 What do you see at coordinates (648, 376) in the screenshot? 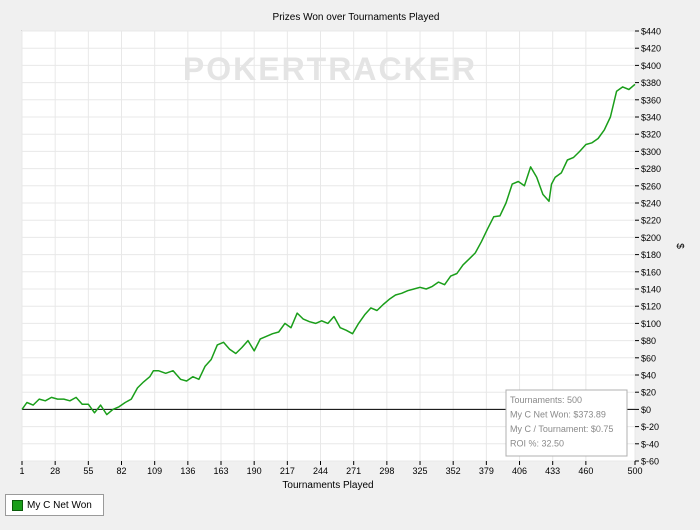
I see `y-tick-label: $40` at bounding box center [648, 376].